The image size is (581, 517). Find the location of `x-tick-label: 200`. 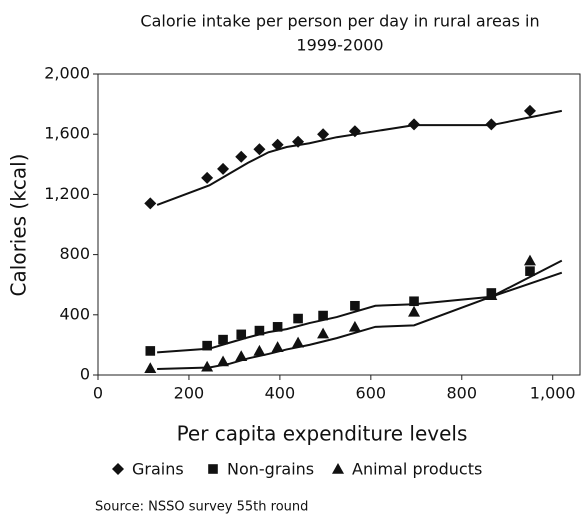

x-tick-label: 200 is located at coordinates (189, 393).